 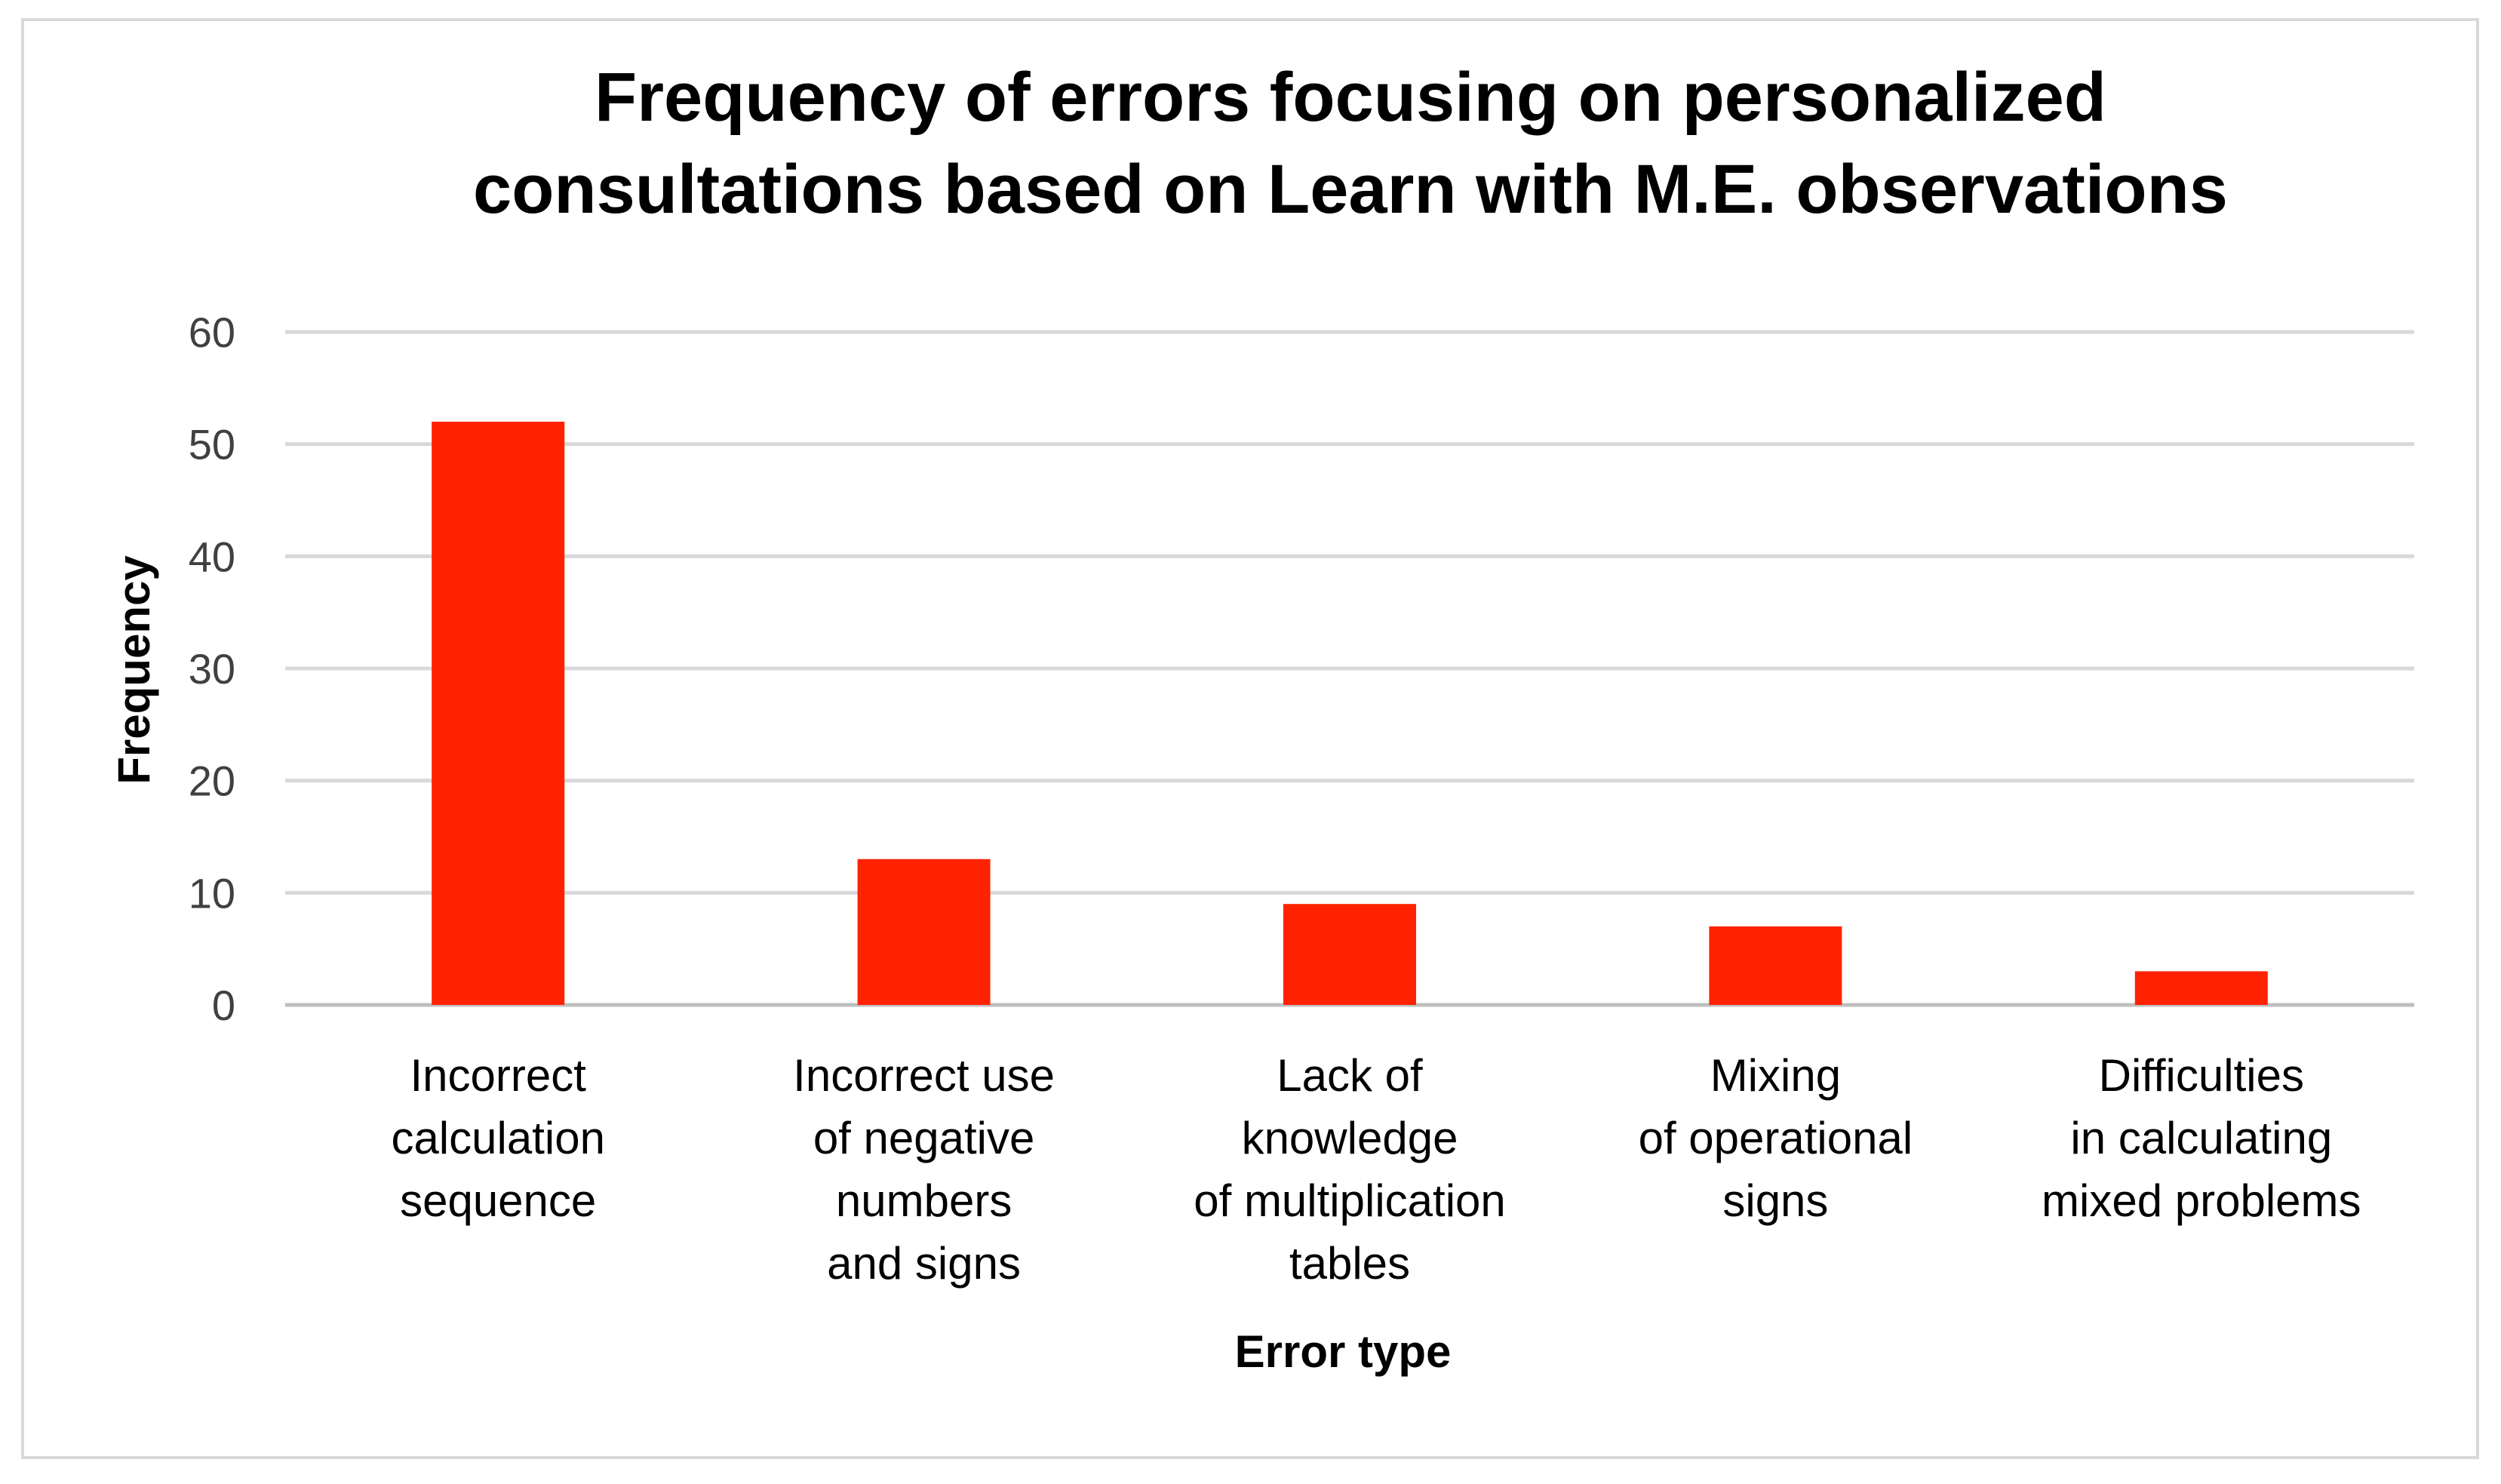 I want to click on y-tick-label: 50, so click(x=212, y=445).